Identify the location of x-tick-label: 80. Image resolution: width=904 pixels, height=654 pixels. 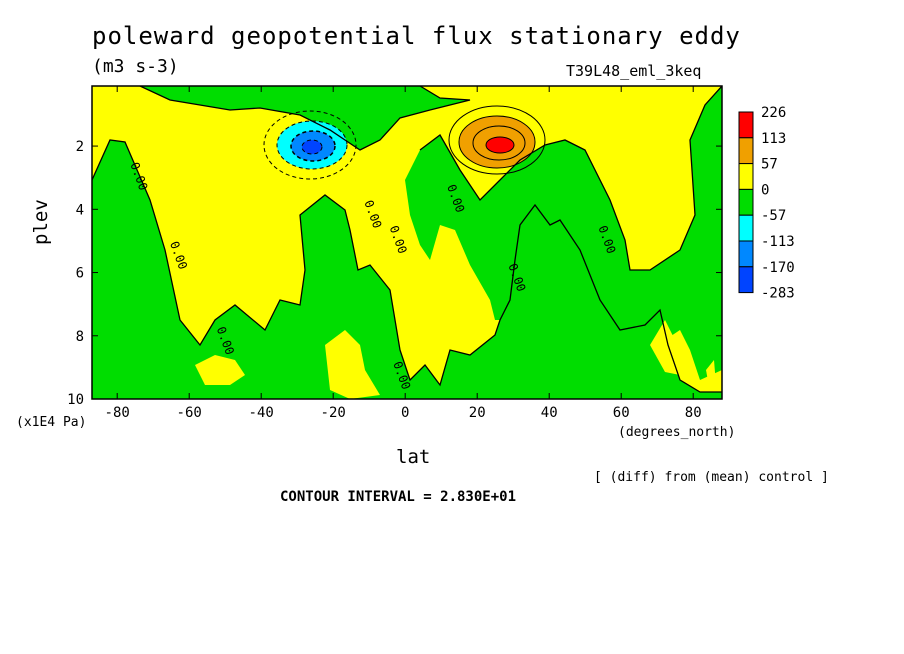
(693, 413).